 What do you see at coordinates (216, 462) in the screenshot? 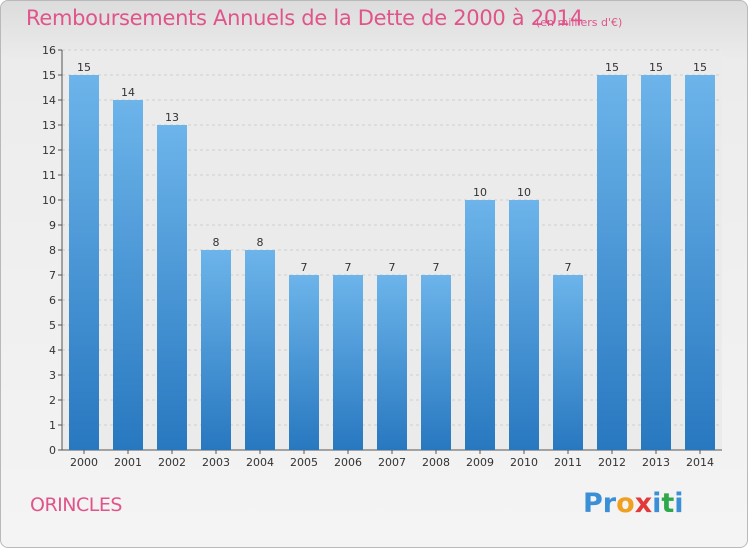
I see `x-tick-label: 2003` at bounding box center [216, 462].